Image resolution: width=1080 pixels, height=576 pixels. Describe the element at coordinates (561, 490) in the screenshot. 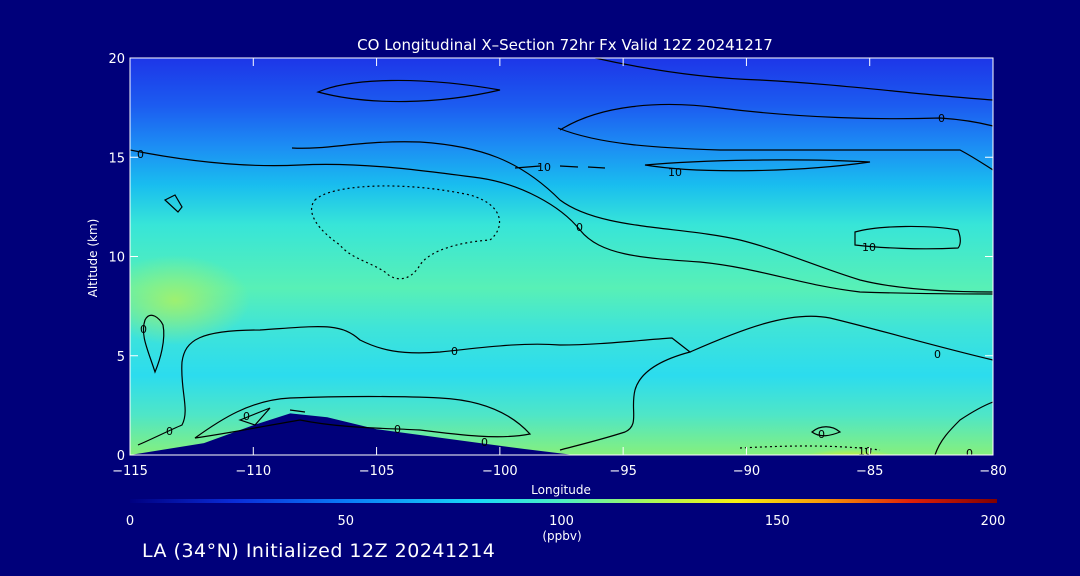

I see `x-axis-label: Longitude` at that location.